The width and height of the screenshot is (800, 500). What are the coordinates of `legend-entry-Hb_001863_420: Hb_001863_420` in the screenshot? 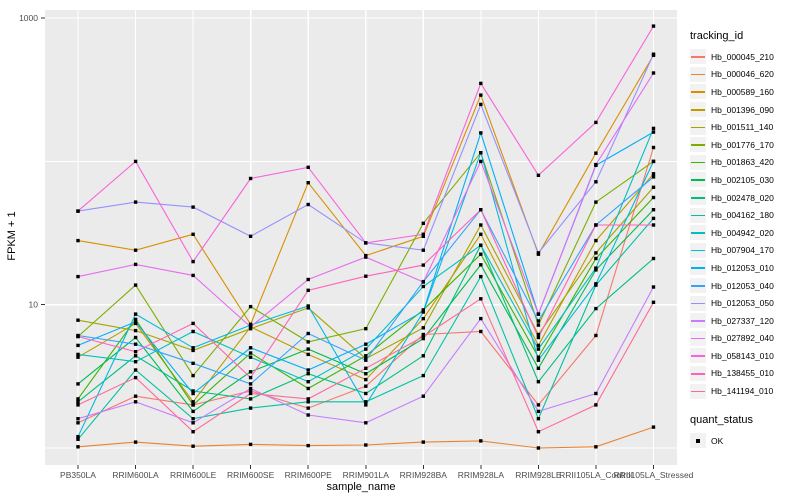 It's located at (745, 163).